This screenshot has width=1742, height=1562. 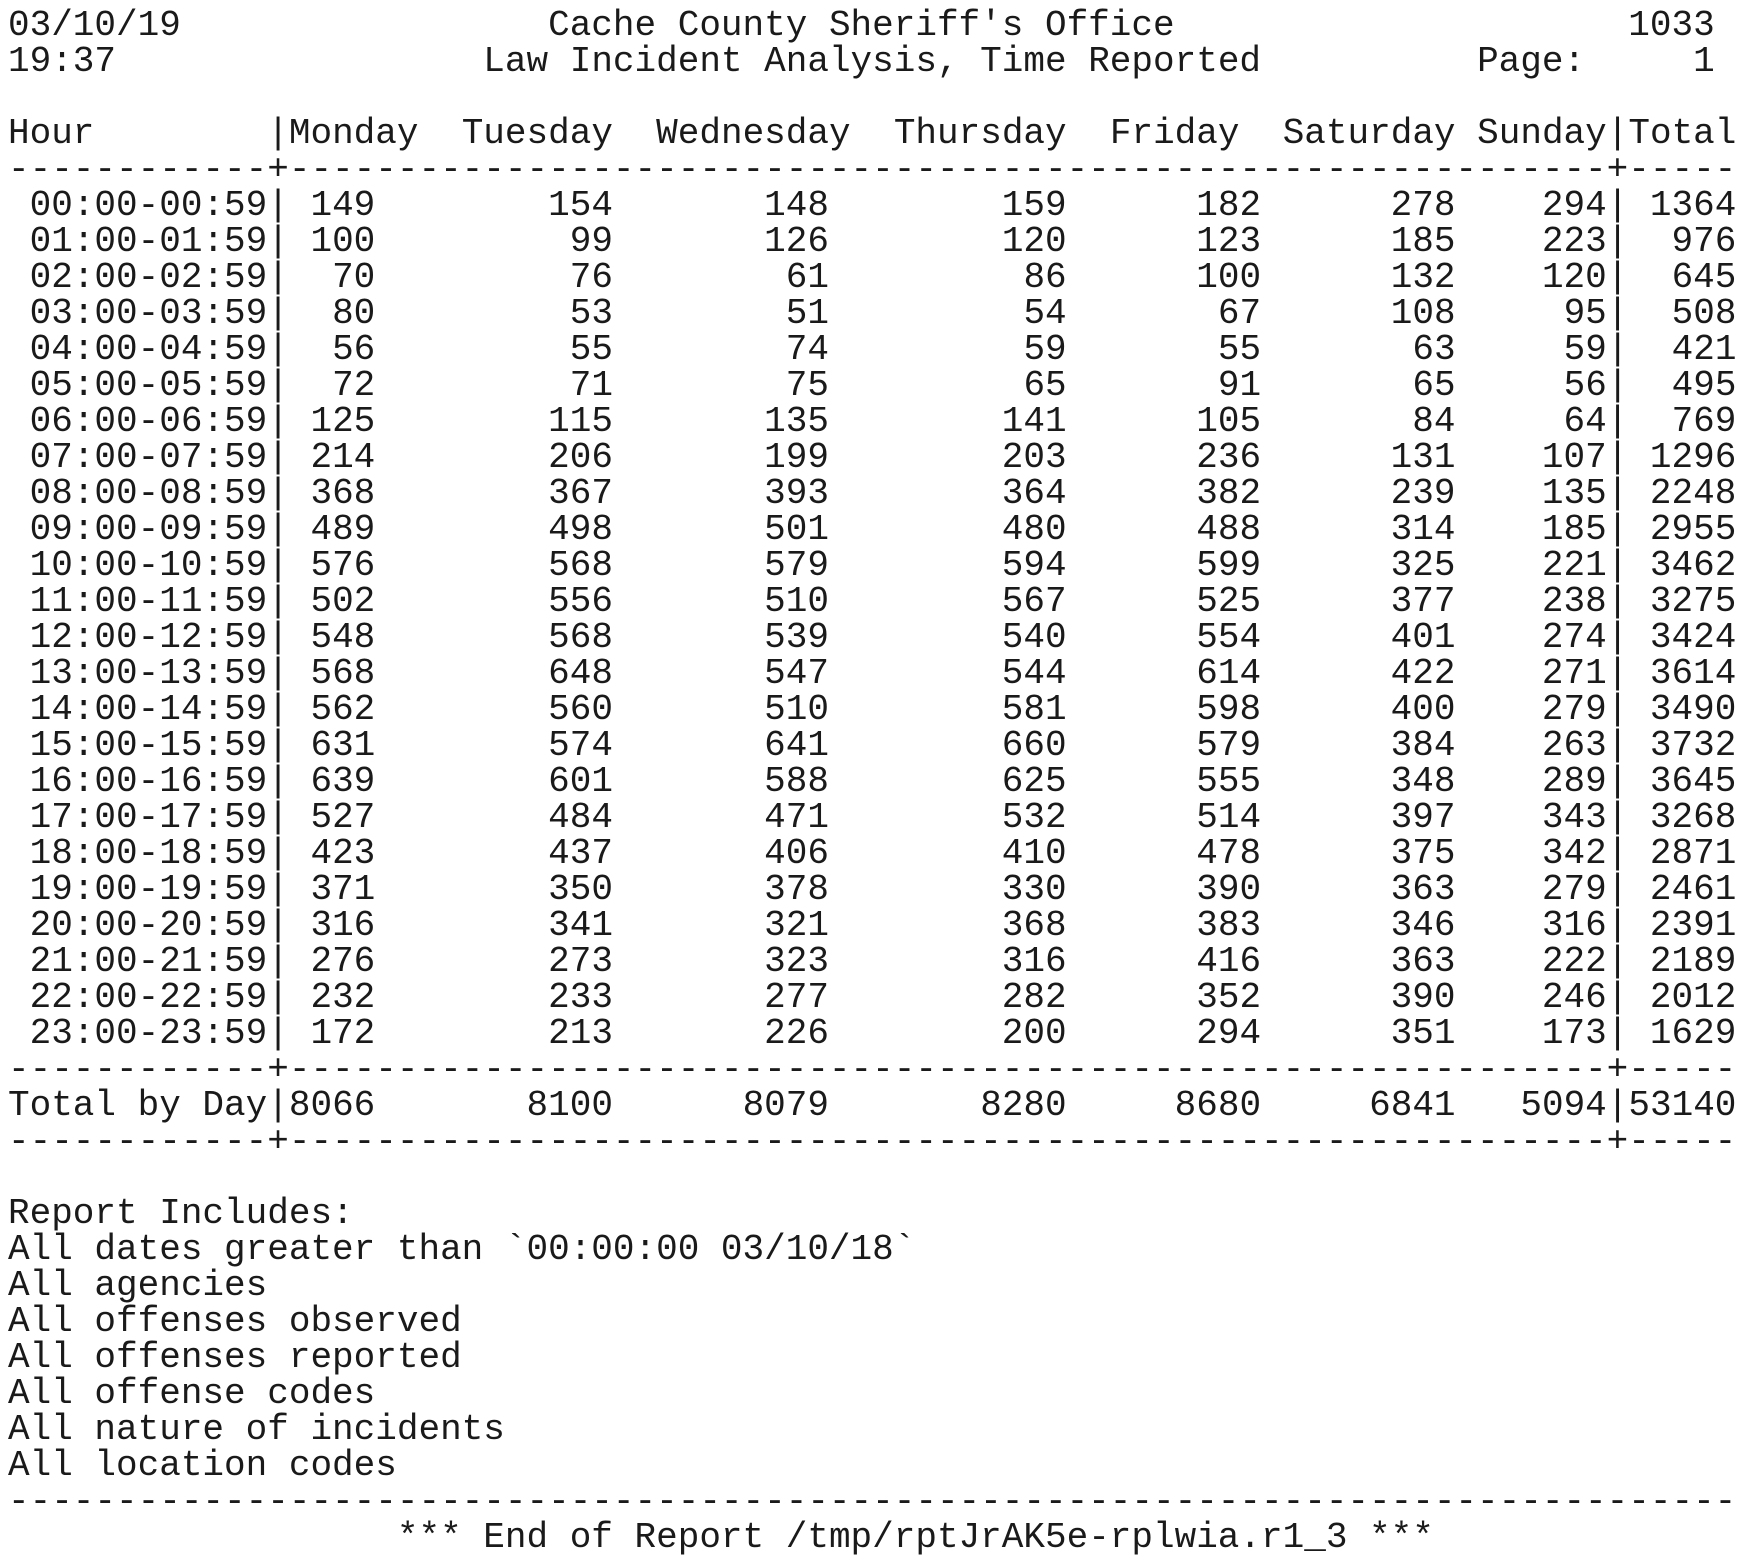 I want to click on value-cell-friday: 67, so click(x=1239, y=314).